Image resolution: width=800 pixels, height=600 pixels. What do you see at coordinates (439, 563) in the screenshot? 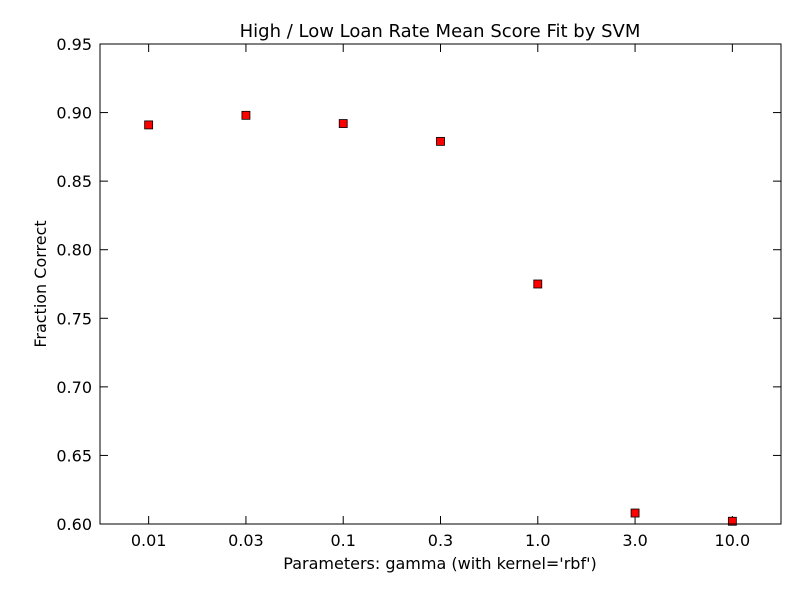
I see `x-axis-label: Parameters: gamma (with kernel='rbf')` at bounding box center [439, 563].